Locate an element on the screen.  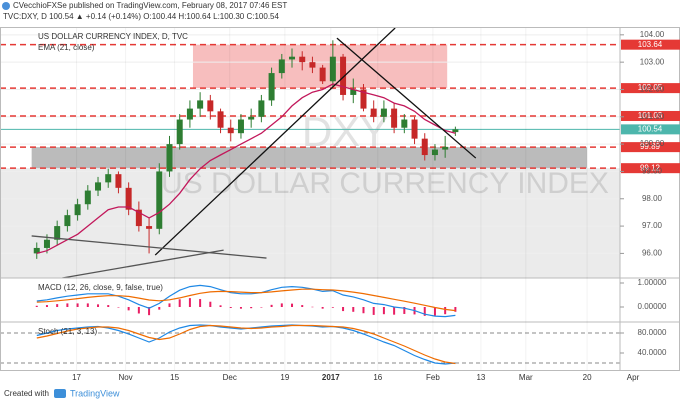
last-price-label: 100.54 is located at coordinates (650, 128).